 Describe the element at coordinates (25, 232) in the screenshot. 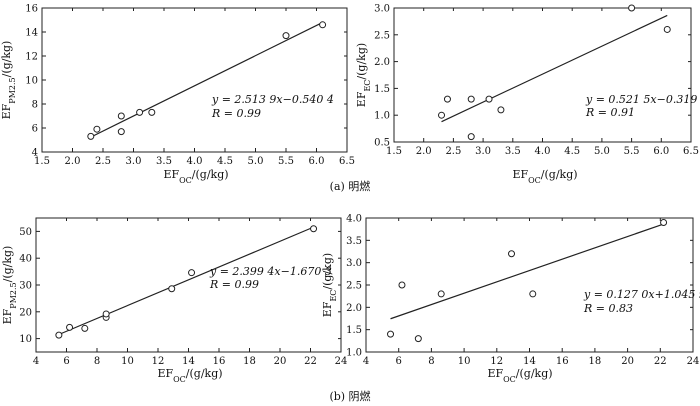

I see `y-tick-label: 50` at that location.